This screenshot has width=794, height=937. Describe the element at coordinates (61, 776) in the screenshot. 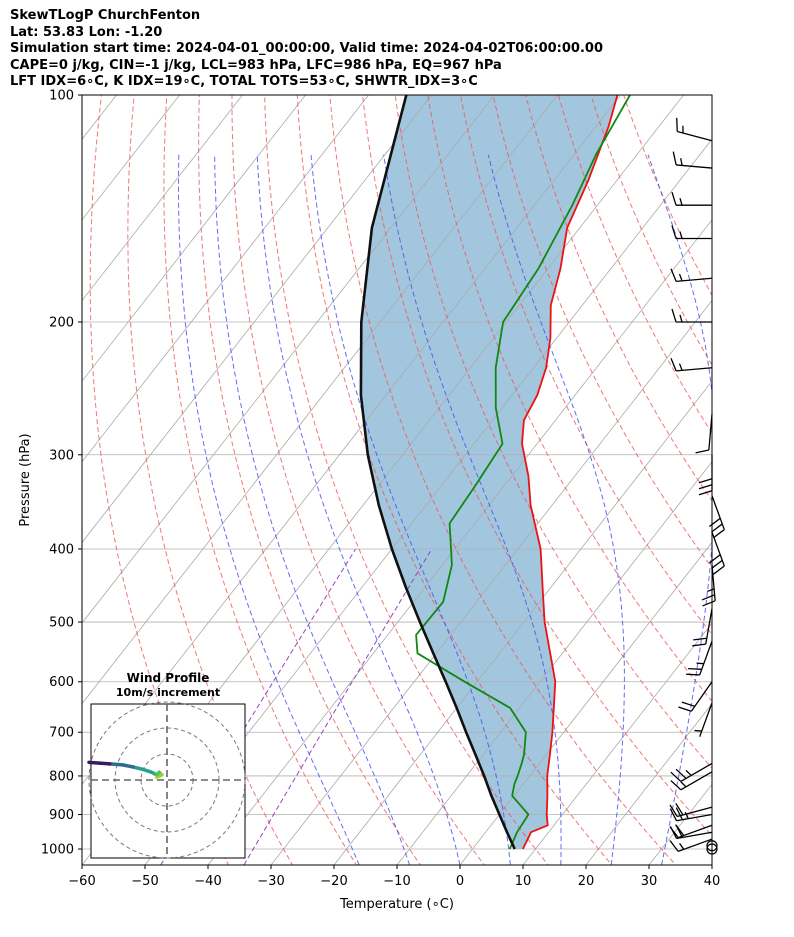

I see `y-tick-label: 800` at that location.